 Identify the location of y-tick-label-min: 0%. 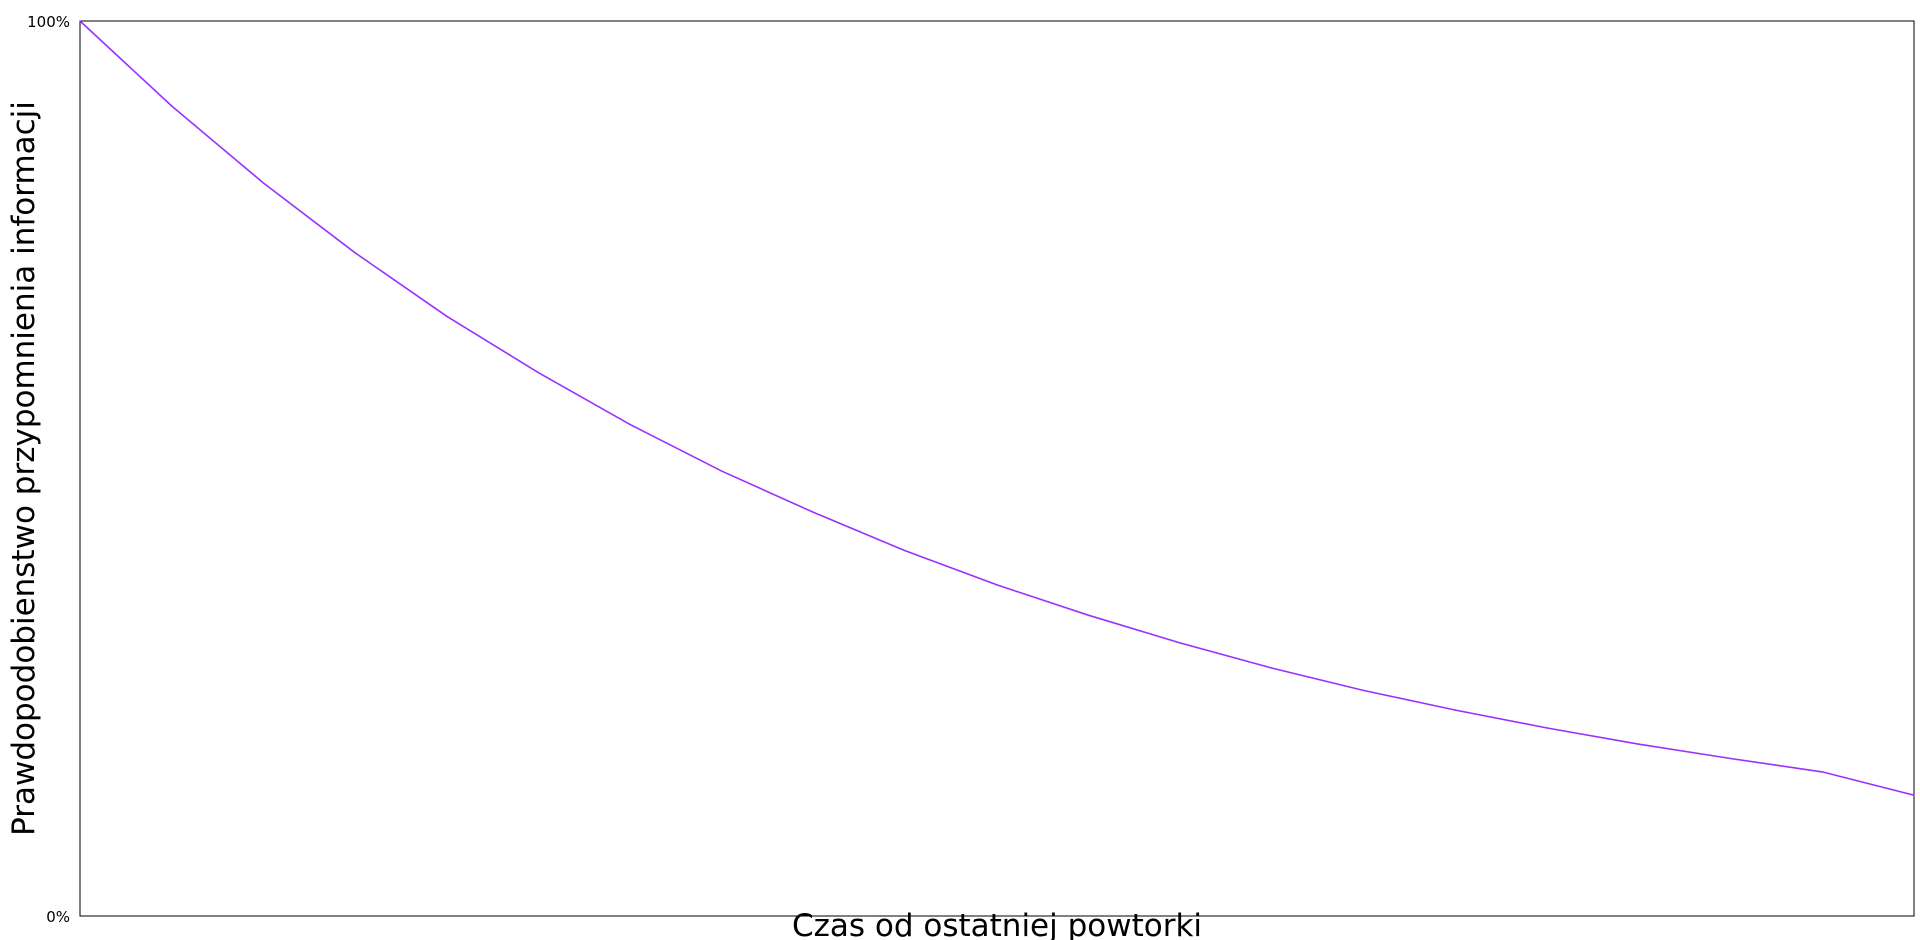
(58, 917).